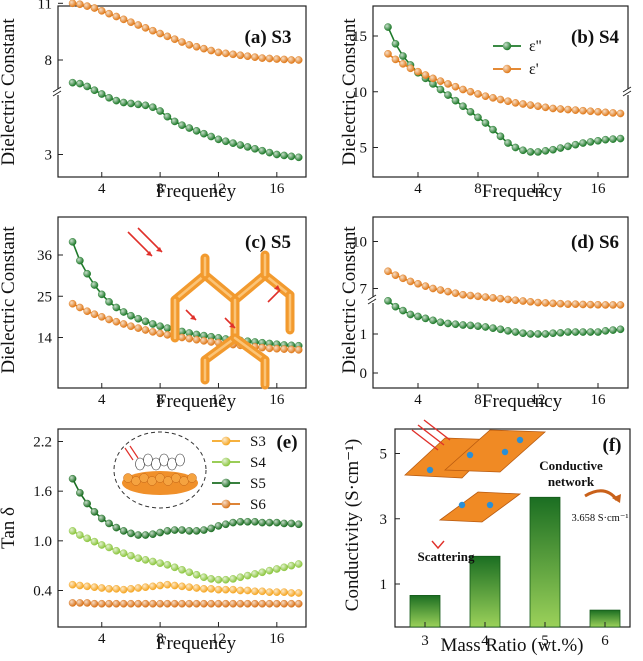  I want to click on x-tick-label: 12, so click(538, 189).